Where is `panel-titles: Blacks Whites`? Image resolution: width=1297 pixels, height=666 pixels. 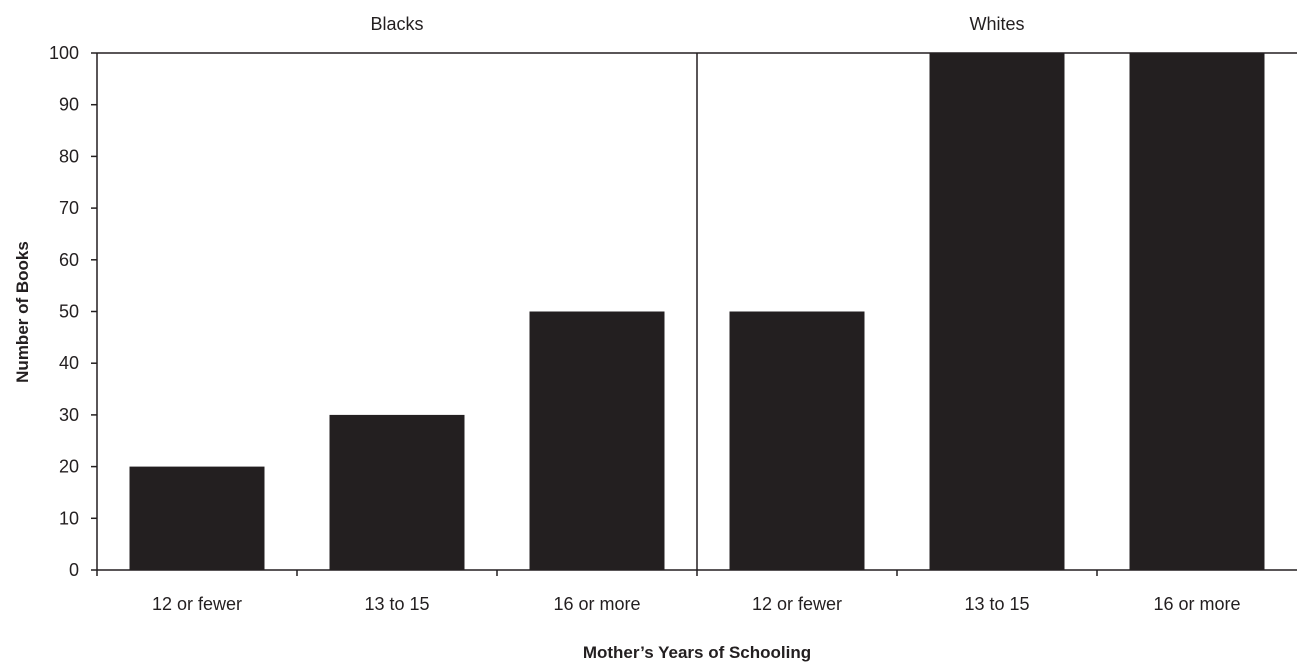
panel-titles: Blacks Whites is located at coordinates (697, 24).